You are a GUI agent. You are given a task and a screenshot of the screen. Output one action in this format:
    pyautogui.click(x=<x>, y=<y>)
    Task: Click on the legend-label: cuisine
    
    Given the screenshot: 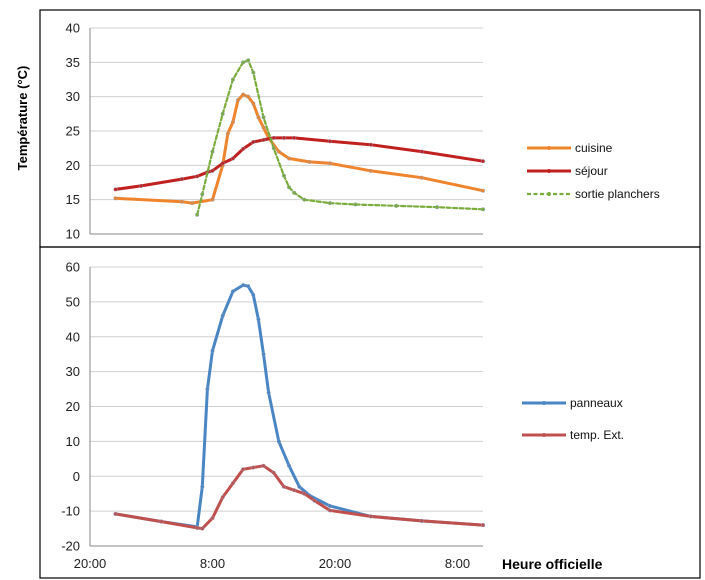 What is the action you would take?
    pyautogui.click(x=594, y=148)
    